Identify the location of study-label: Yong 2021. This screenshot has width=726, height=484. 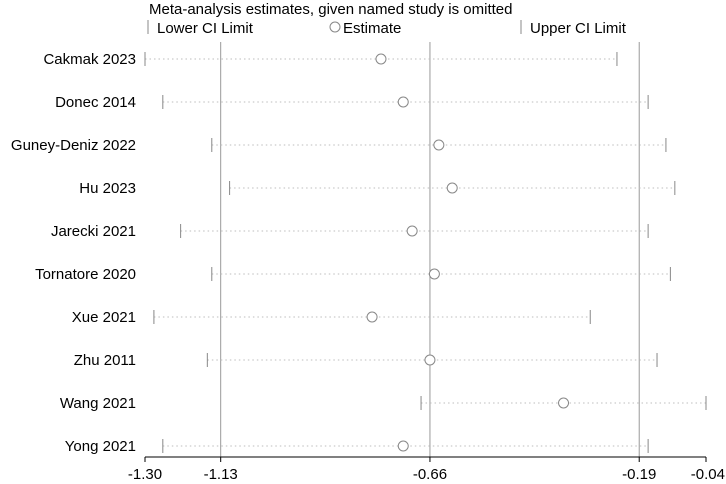
(100, 446).